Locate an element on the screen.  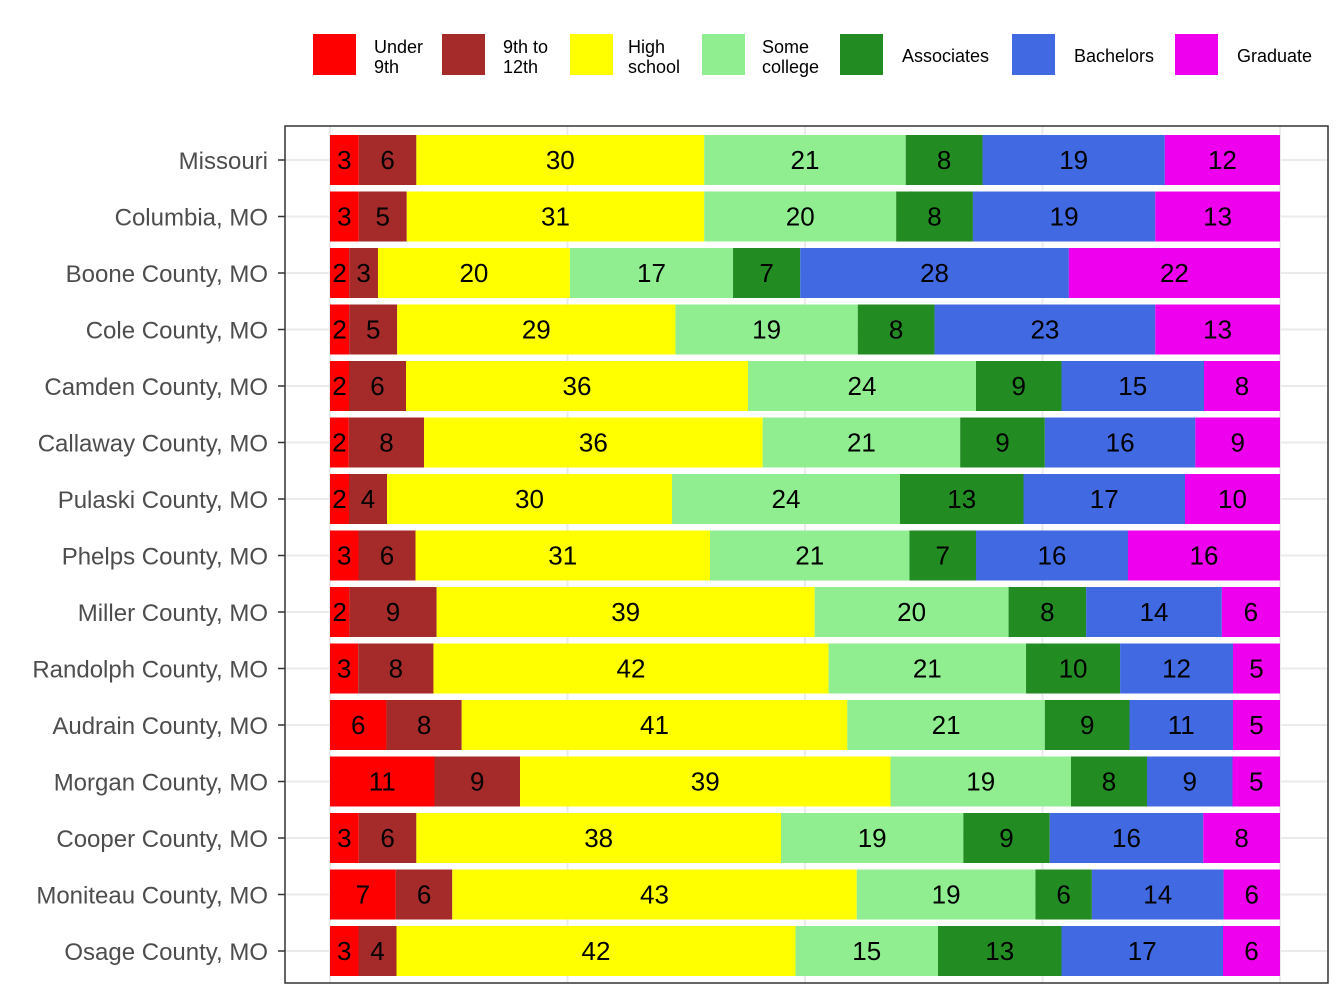
category-label: Cooper County, MO is located at coordinates (162, 839).